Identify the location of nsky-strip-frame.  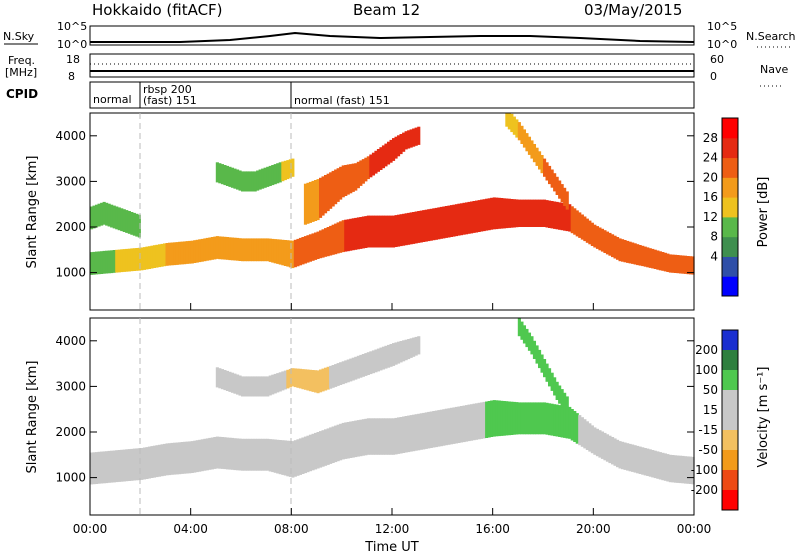
(392, 35).